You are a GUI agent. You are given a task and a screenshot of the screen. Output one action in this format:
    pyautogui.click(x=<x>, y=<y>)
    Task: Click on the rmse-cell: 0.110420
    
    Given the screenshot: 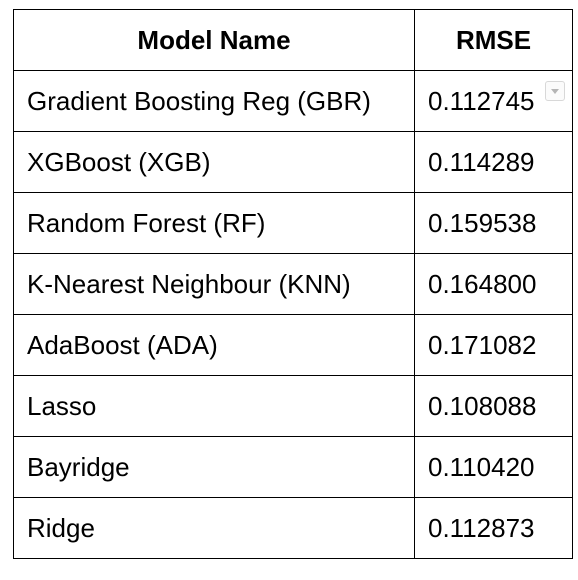 What is the action you would take?
    pyautogui.click(x=493, y=467)
    